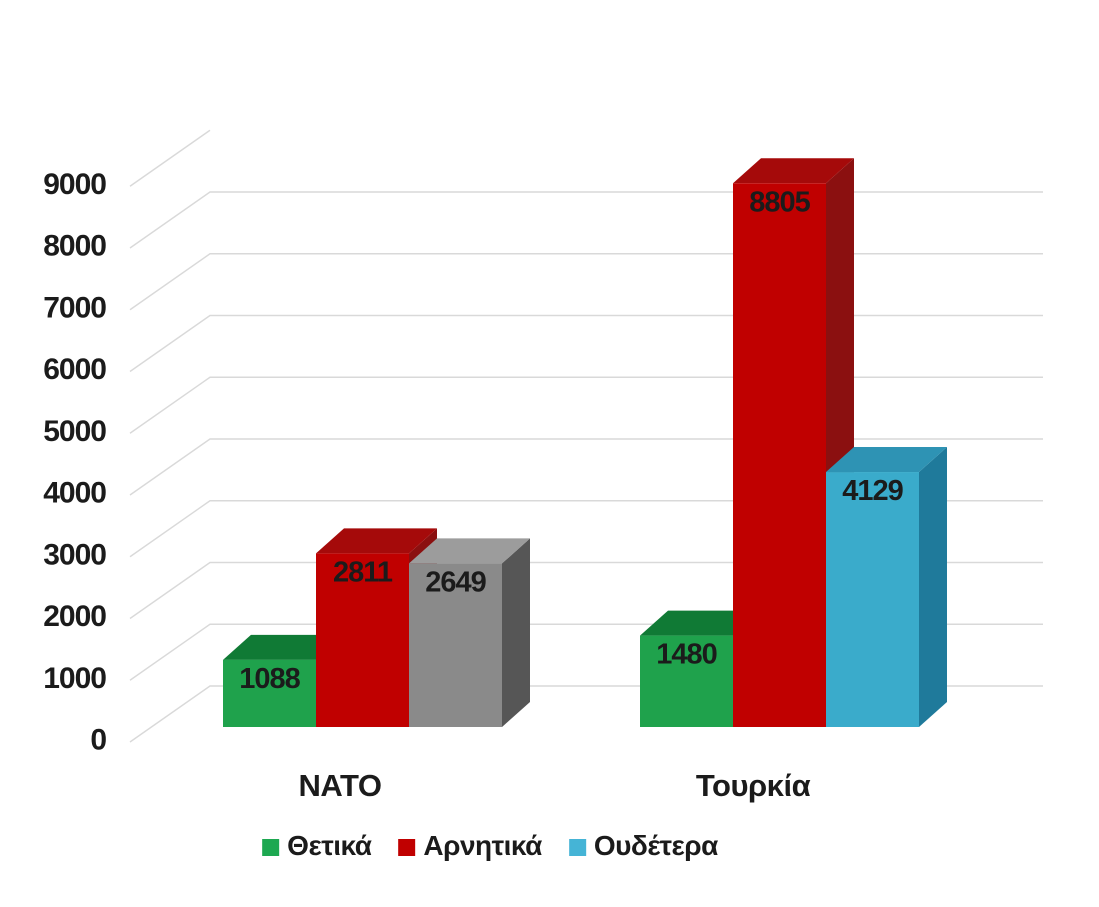 The height and width of the screenshot is (907, 1099). I want to click on legend-swatch-thetika-icon, so click(271, 847).